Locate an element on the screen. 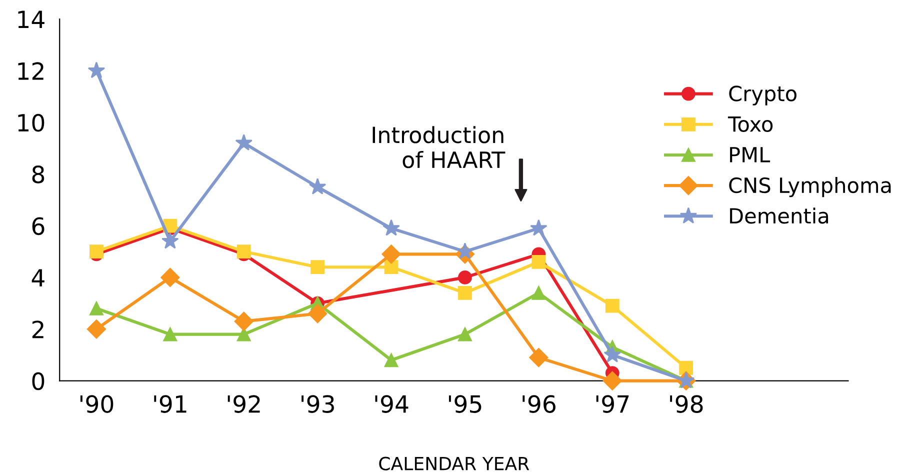 The width and height of the screenshot is (917, 476). y-tick-label: 12 is located at coordinates (31, 71).